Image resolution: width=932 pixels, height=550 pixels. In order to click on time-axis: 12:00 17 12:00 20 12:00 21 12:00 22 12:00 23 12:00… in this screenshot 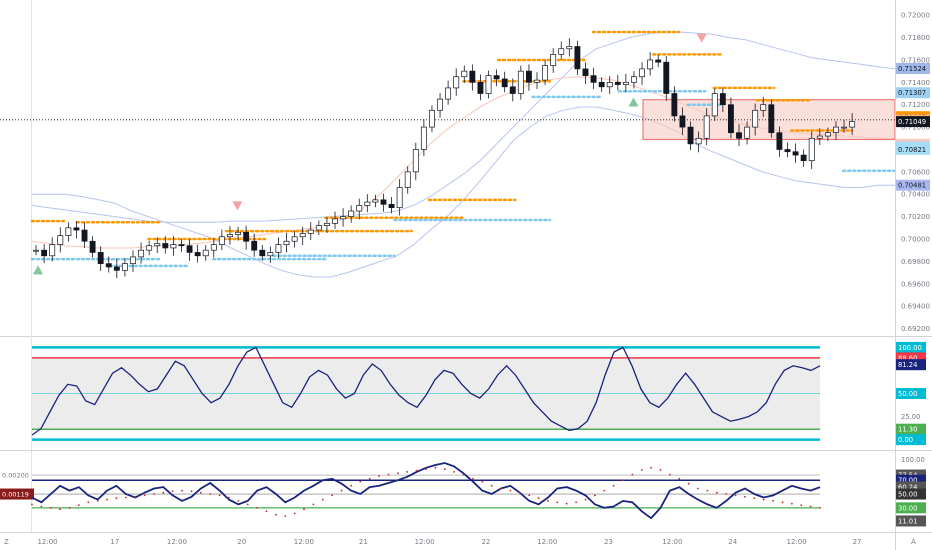, I will do `click(460, 542)`.